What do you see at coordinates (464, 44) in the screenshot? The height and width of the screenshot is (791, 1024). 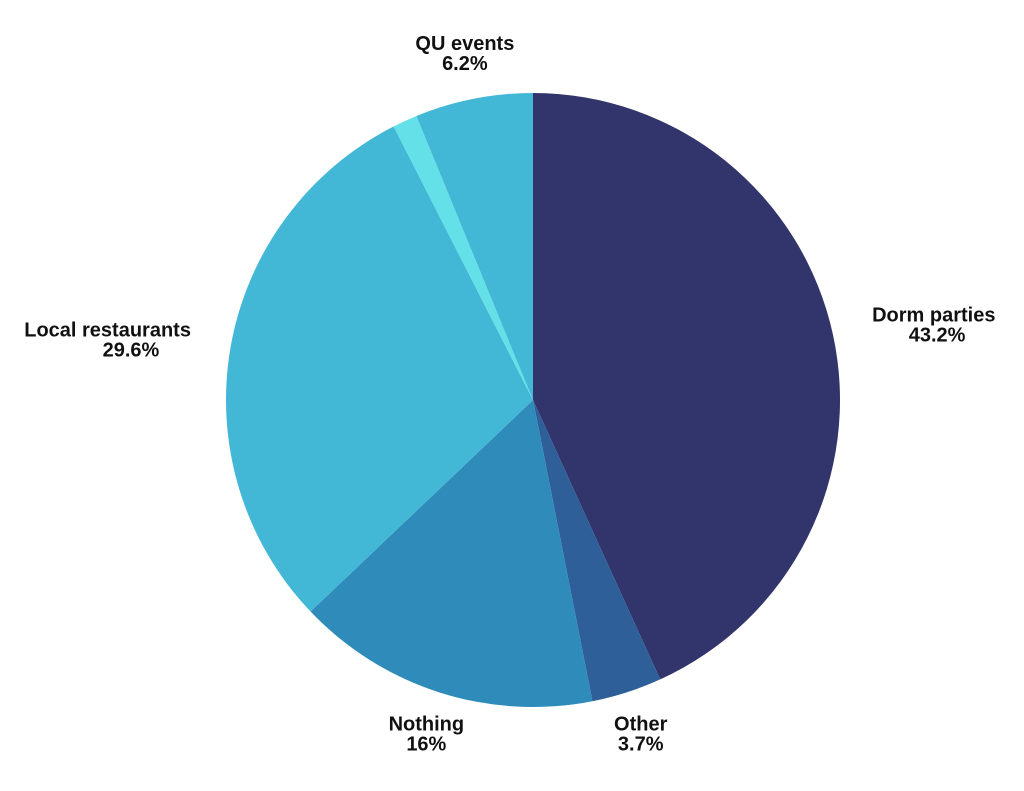 I see `slice-label: QU events` at bounding box center [464, 44].